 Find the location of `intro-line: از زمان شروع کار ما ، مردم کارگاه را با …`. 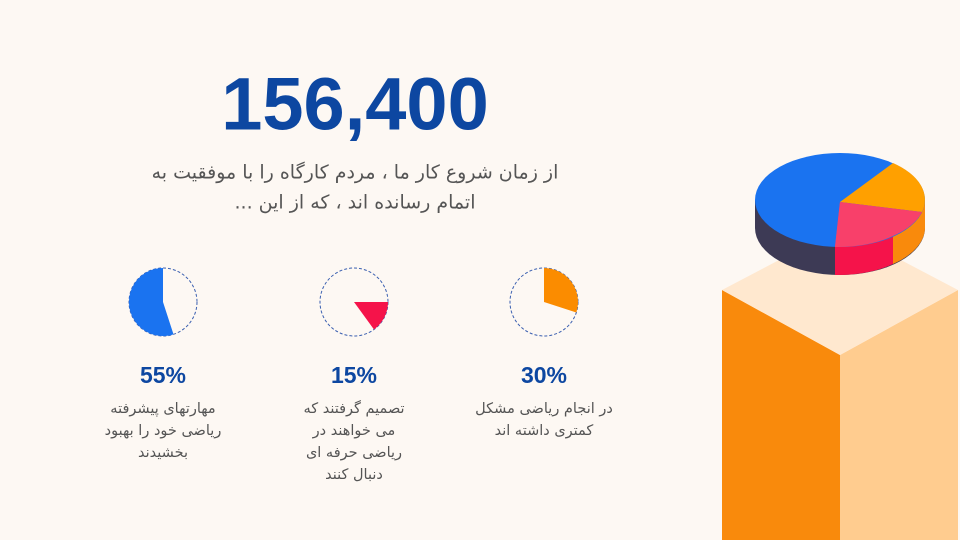

intro-line: از زمان شروع کار ما ، مردم کارگاه را با … is located at coordinates (355, 172).